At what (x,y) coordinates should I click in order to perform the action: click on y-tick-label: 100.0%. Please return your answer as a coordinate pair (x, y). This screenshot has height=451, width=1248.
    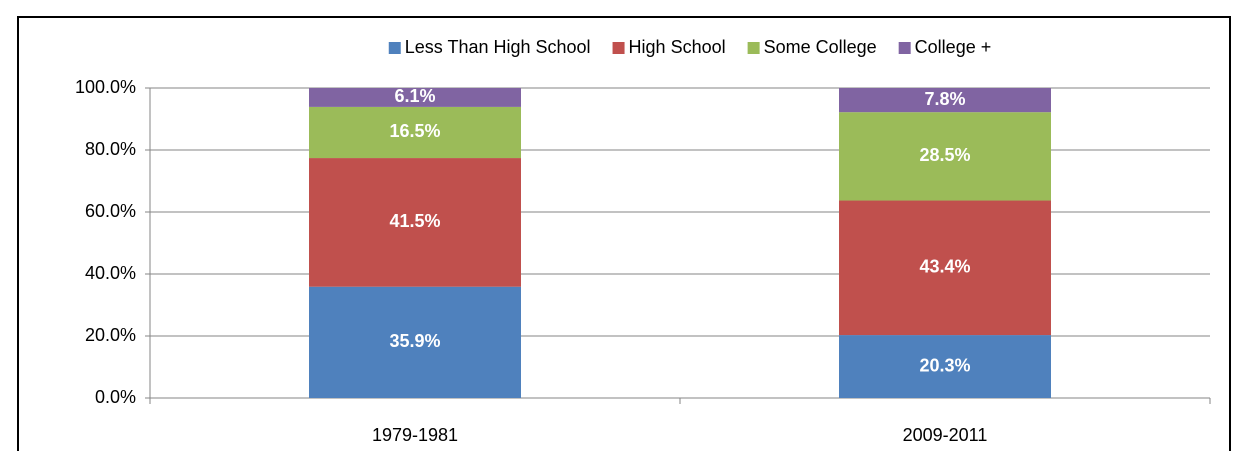
    Looking at the image, I should click on (105, 87).